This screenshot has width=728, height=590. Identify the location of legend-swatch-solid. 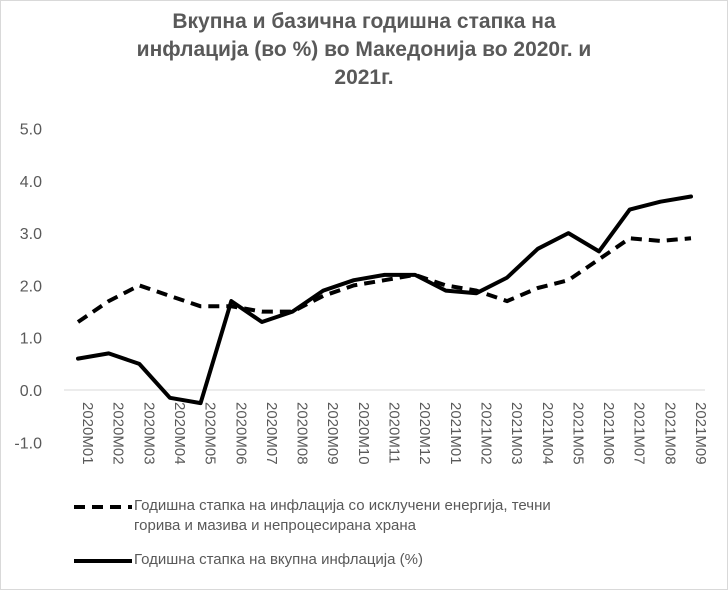
(102, 561).